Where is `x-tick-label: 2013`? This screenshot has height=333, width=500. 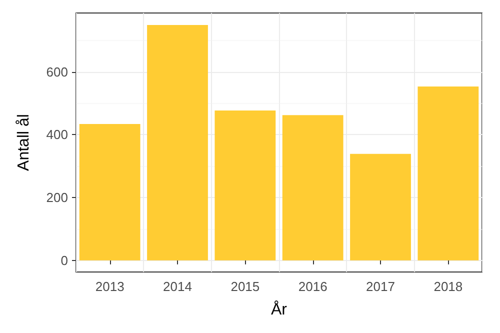
x-tick-label: 2013 is located at coordinates (109, 286).